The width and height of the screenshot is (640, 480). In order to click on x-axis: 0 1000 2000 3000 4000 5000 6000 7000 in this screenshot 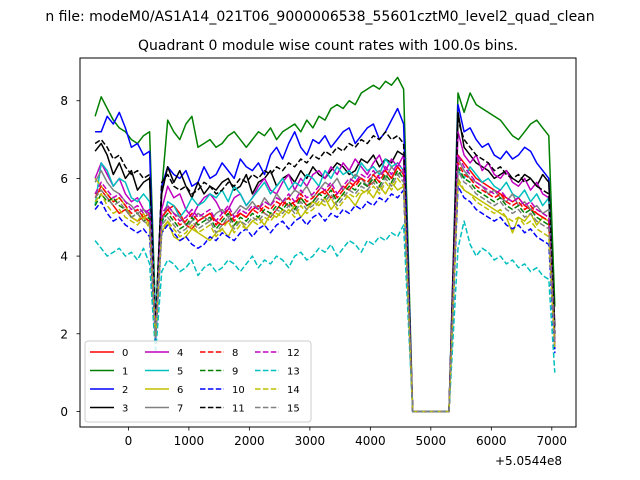, I will do `click(346, 437)`.